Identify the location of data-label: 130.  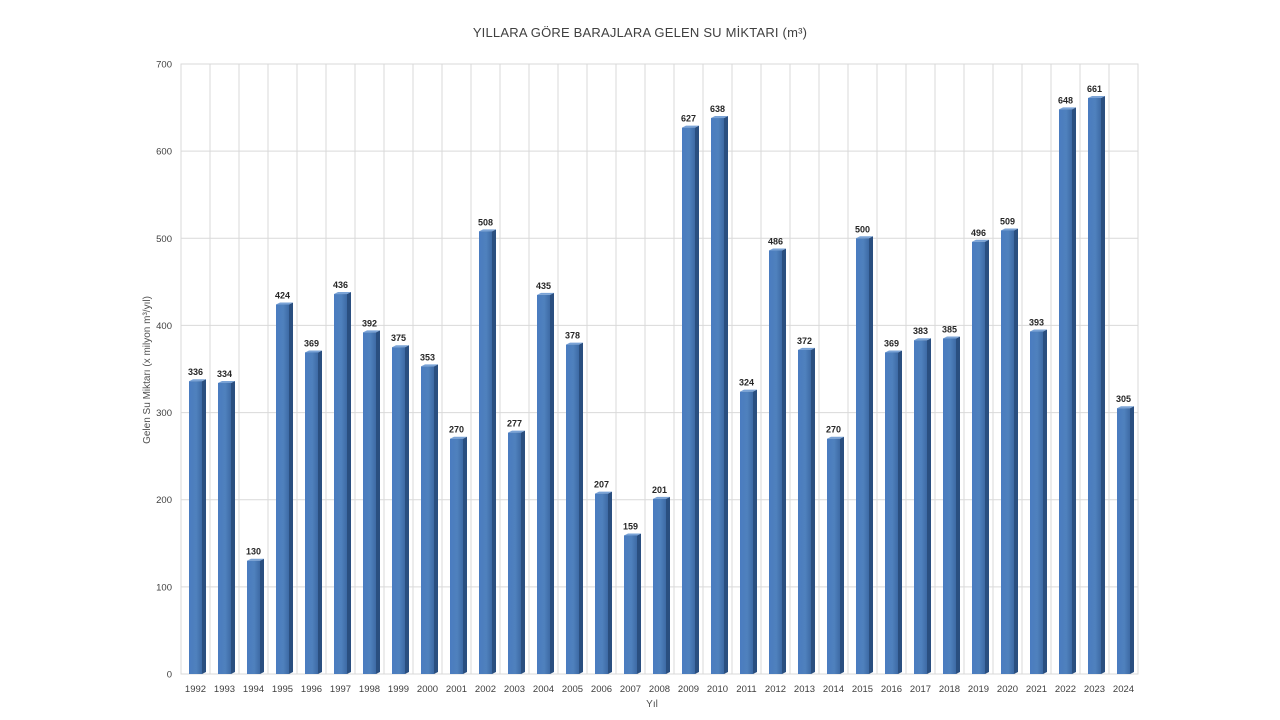
(253, 552).